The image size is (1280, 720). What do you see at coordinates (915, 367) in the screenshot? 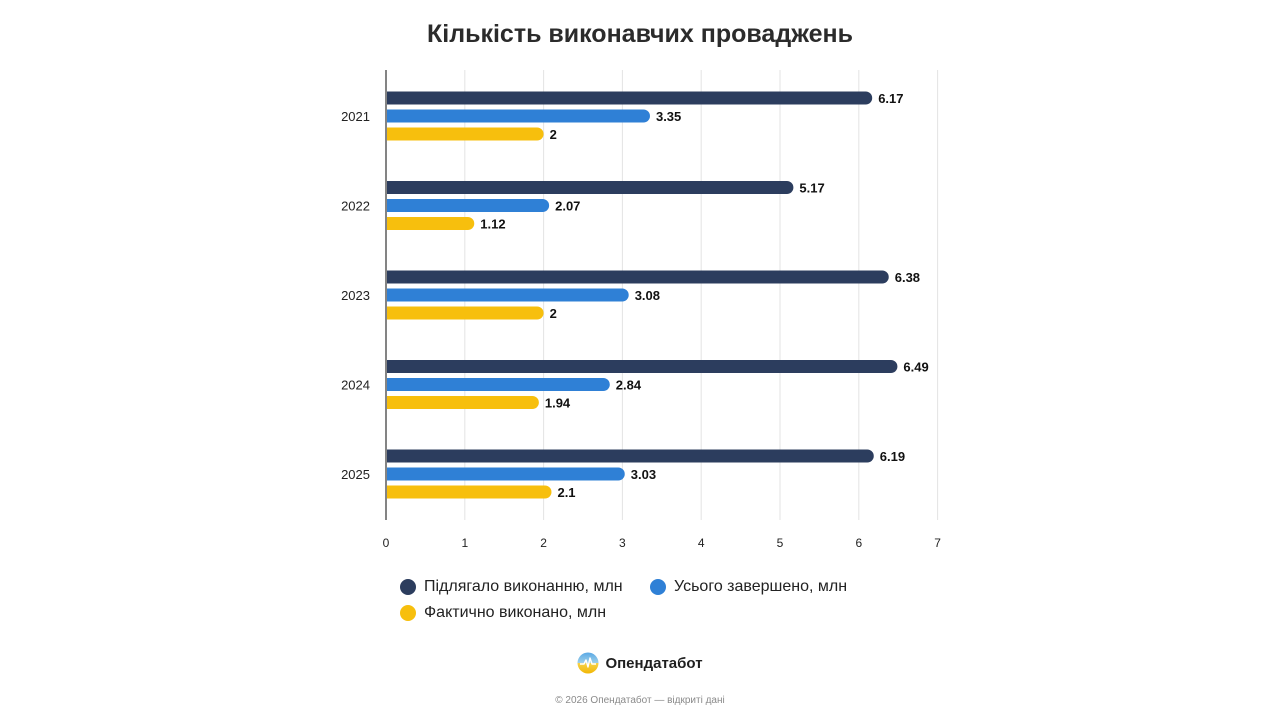
I see `data-label: 6.49` at bounding box center [915, 367].